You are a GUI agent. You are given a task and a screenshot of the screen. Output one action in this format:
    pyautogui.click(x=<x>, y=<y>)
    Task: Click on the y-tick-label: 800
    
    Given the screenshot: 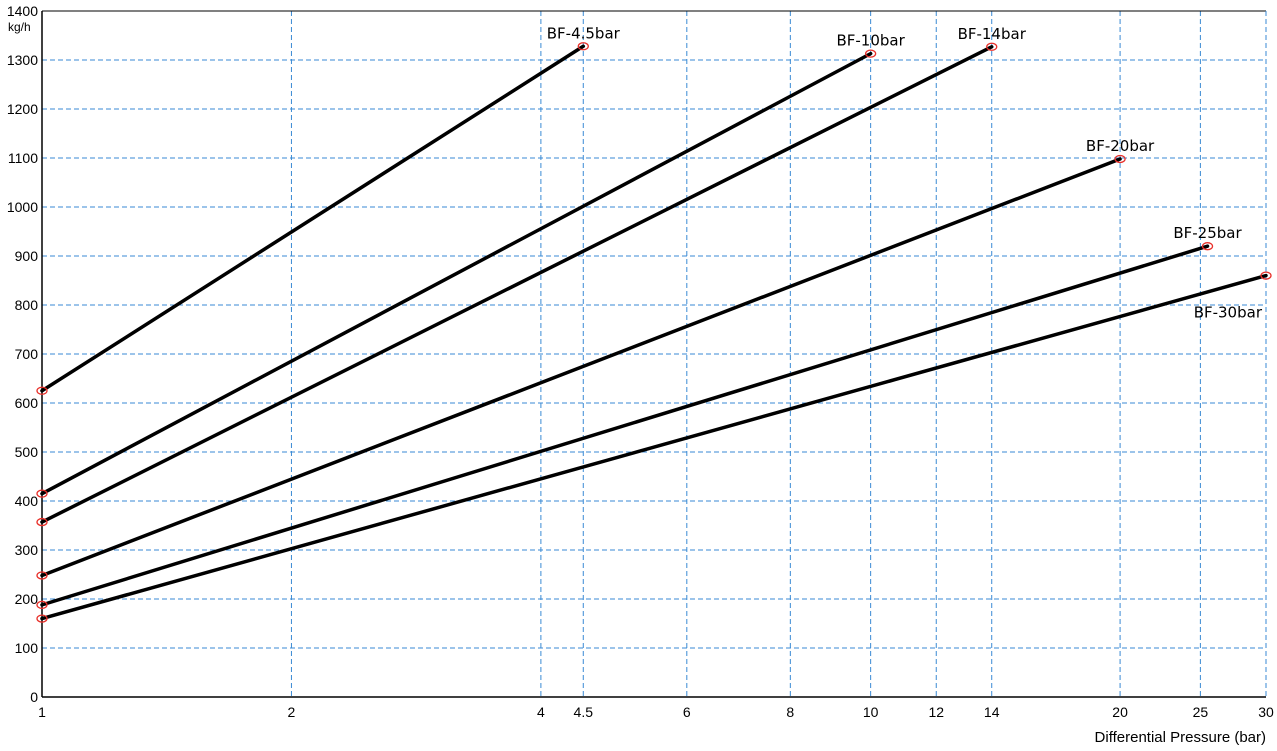 What is the action you would take?
    pyautogui.click(x=27, y=305)
    